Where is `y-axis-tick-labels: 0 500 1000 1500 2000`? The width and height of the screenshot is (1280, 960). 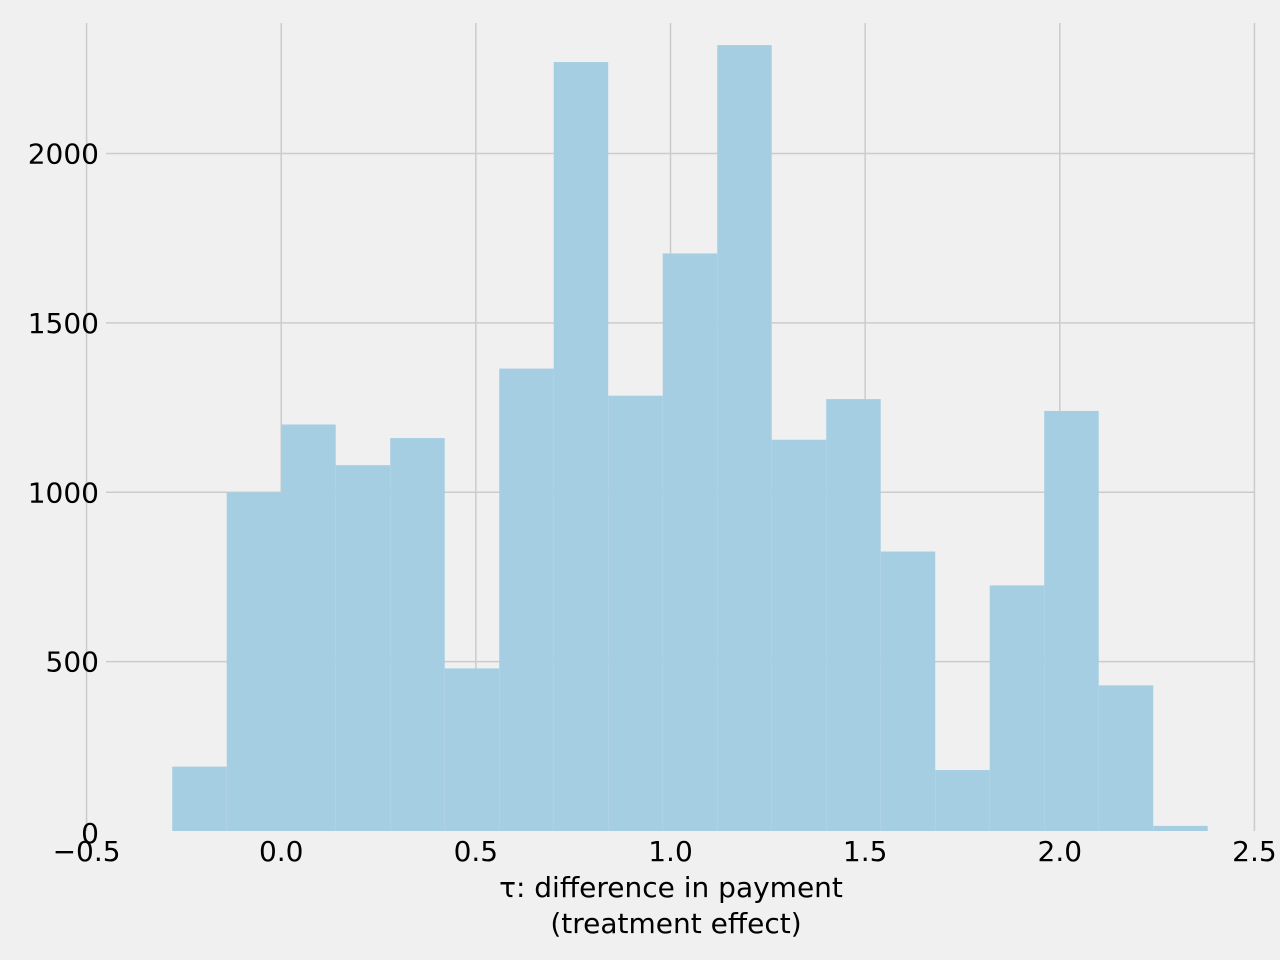 y-axis-tick-labels: 0 500 1000 1500 2000 is located at coordinates (63, 494).